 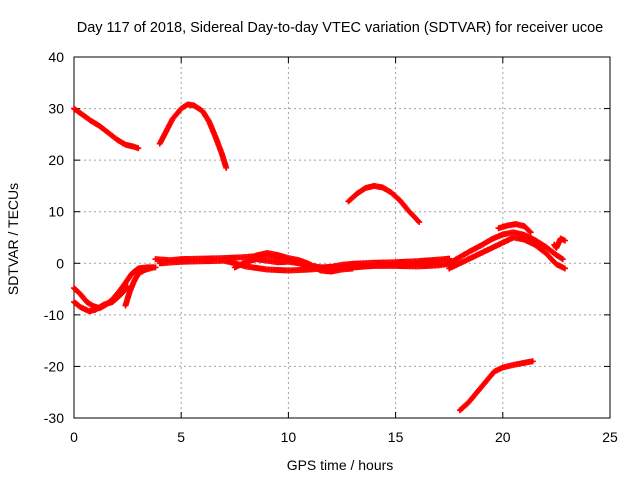 I want to click on x-tick-label: 15, so click(x=396, y=437).